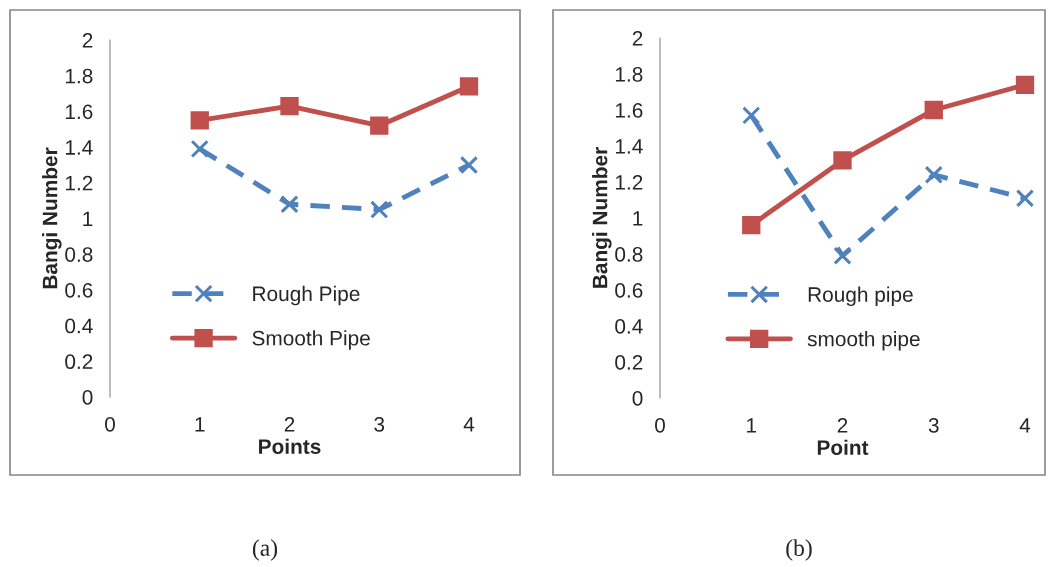 Image resolution: width=1049 pixels, height=567 pixels. Describe the element at coordinates (311, 340) in the screenshot. I see `legend-label: Smooth Pipe` at that location.